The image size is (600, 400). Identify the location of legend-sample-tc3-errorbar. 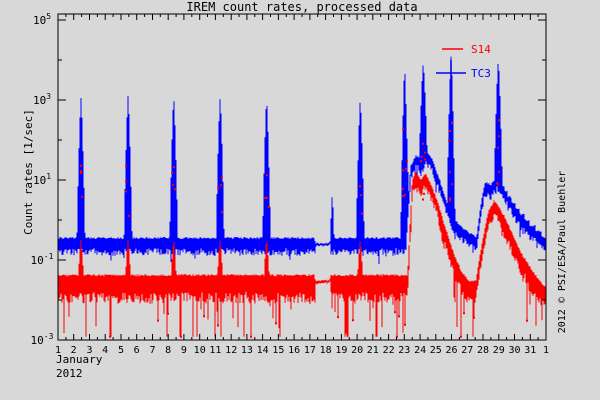
(451, 73).